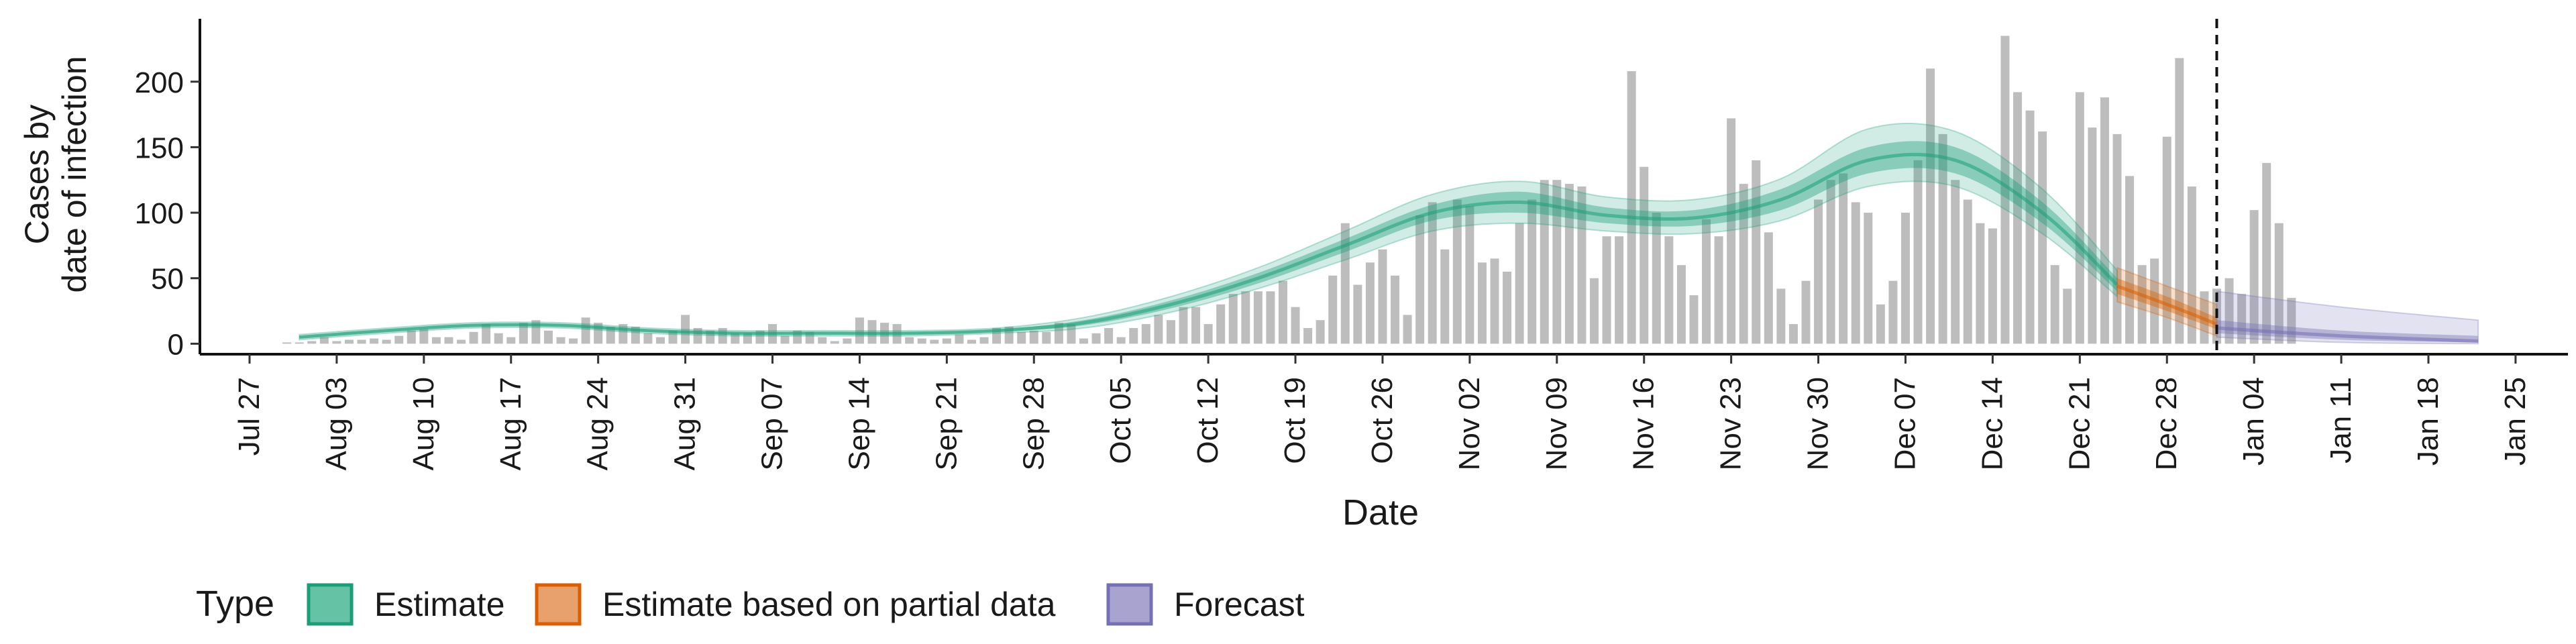 This screenshot has width=2576, height=644. What do you see at coordinates (439, 604) in the screenshot?
I see `legend-label: Estimate` at bounding box center [439, 604].